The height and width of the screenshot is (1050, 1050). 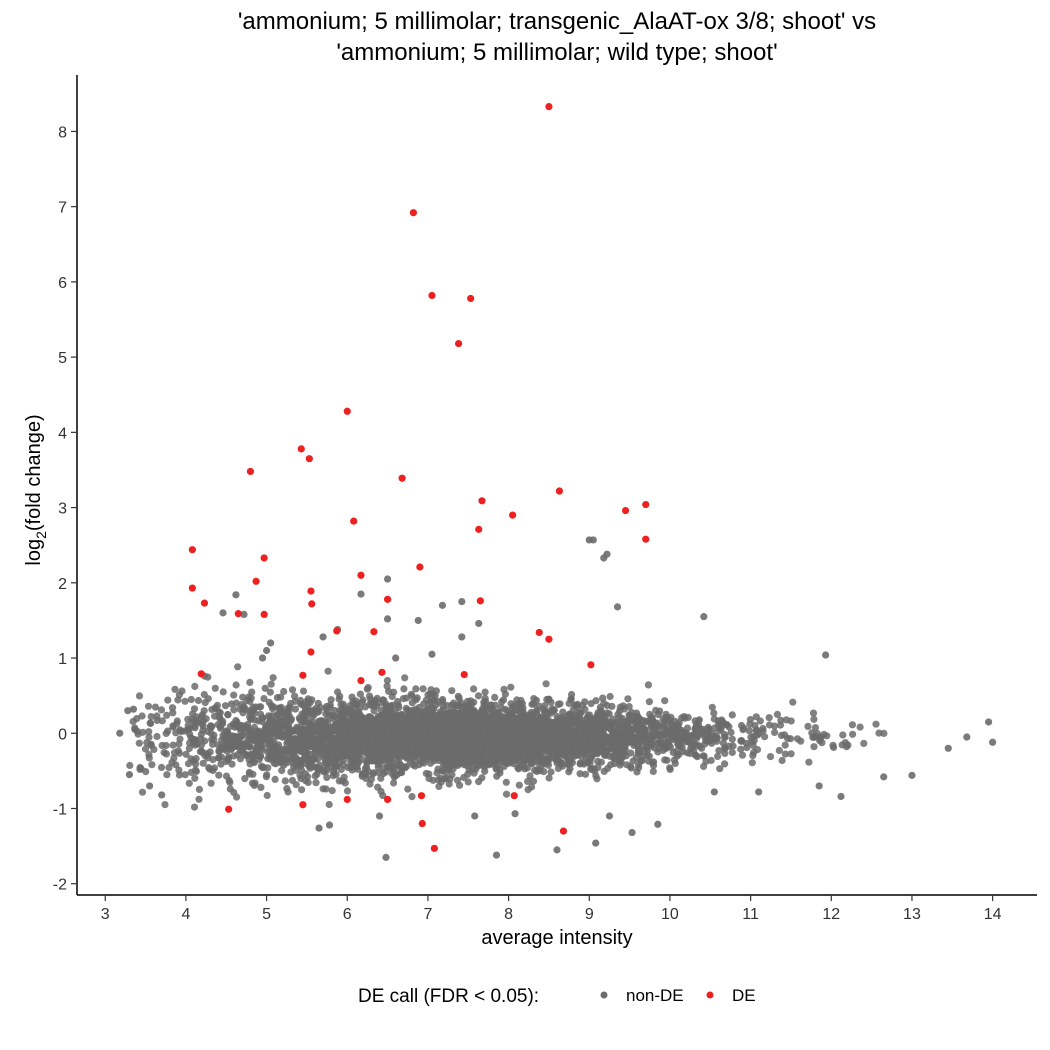 What do you see at coordinates (589, 914) in the screenshot?
I see `x-tick-label: 9` at bounding box center [589, 914].